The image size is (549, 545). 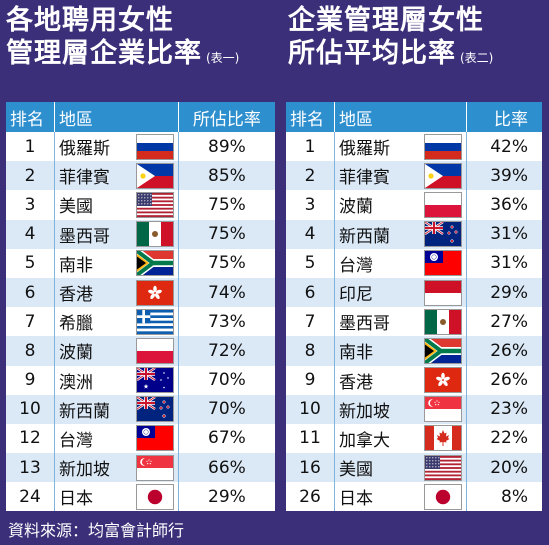 I want to click on region-name: 日本, so click(x=356, y=499).